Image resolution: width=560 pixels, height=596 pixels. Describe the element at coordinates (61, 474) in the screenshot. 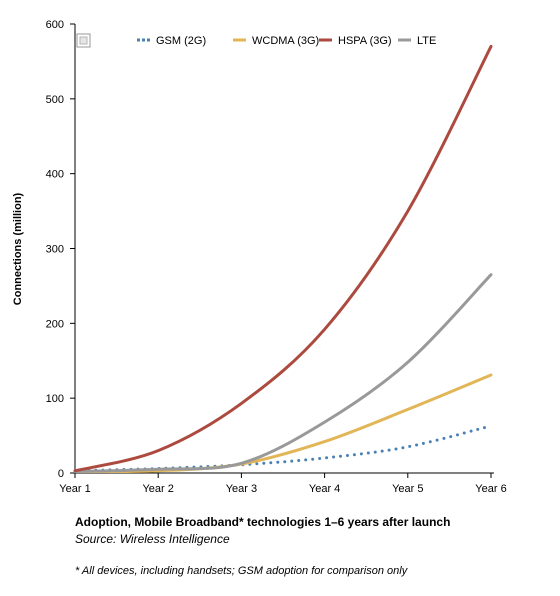

I see `y-tick-label: 0` at that location.